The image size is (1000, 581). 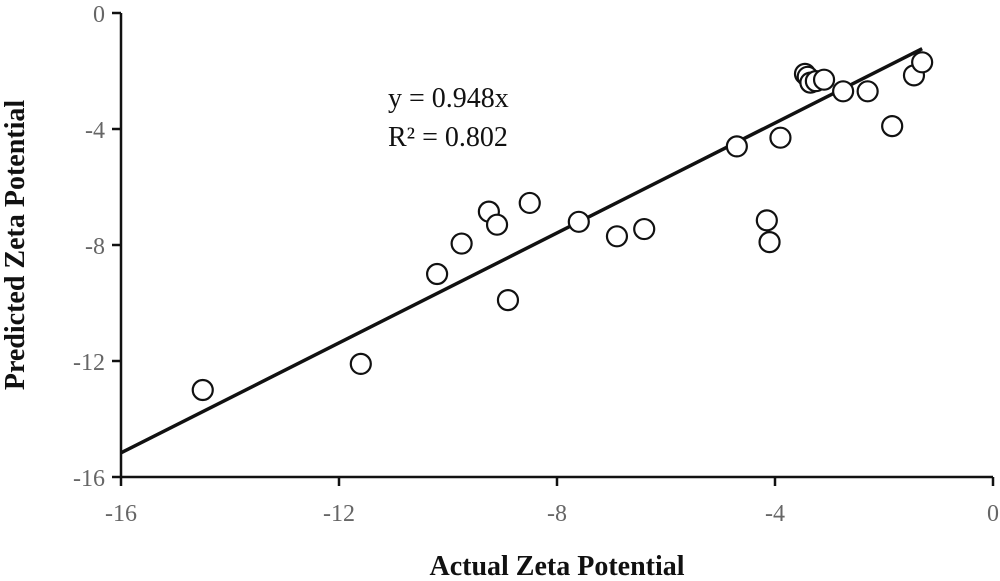 I want to click on y-tick-label: -12, so click(x=89, y=363).